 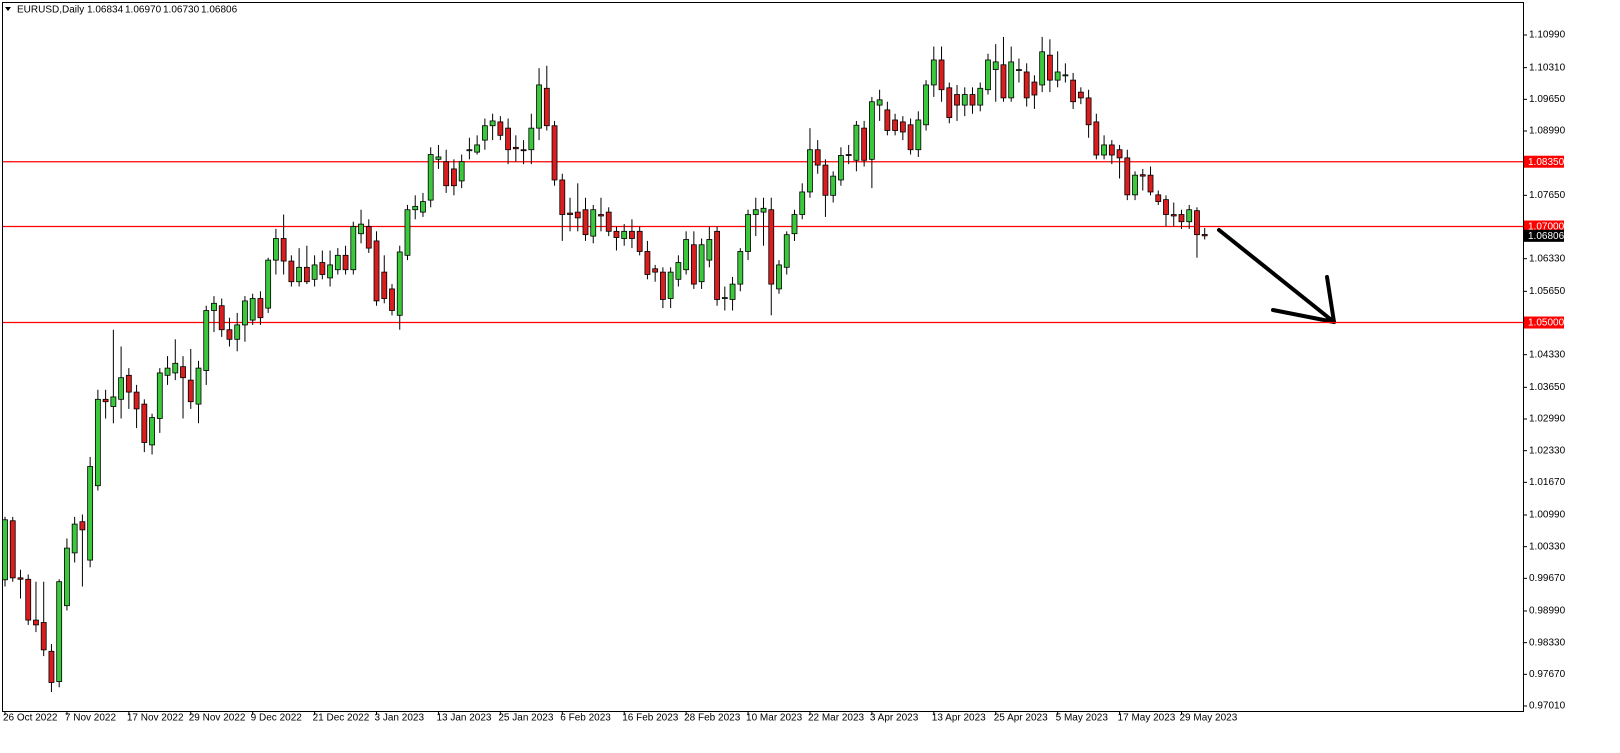 I want to click on x-tick-label: 5 May 2023, so click(x=1082, y=718).